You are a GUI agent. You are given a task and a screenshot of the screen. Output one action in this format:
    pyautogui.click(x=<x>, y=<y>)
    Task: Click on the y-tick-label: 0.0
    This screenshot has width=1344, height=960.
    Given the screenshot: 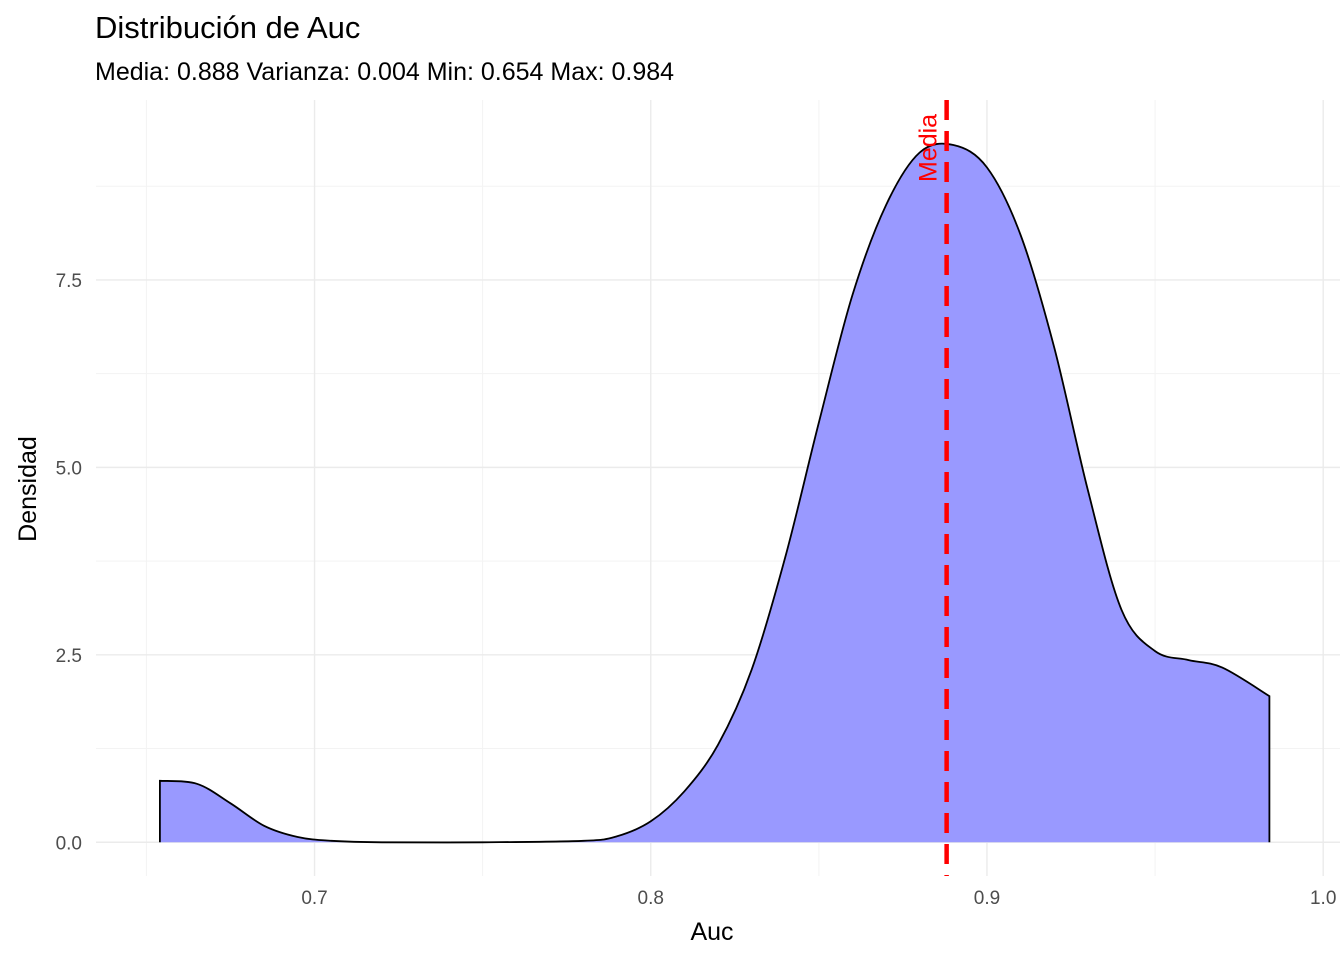 What is the action you would take?
    pyautogui.click(x=69, y=843)
    